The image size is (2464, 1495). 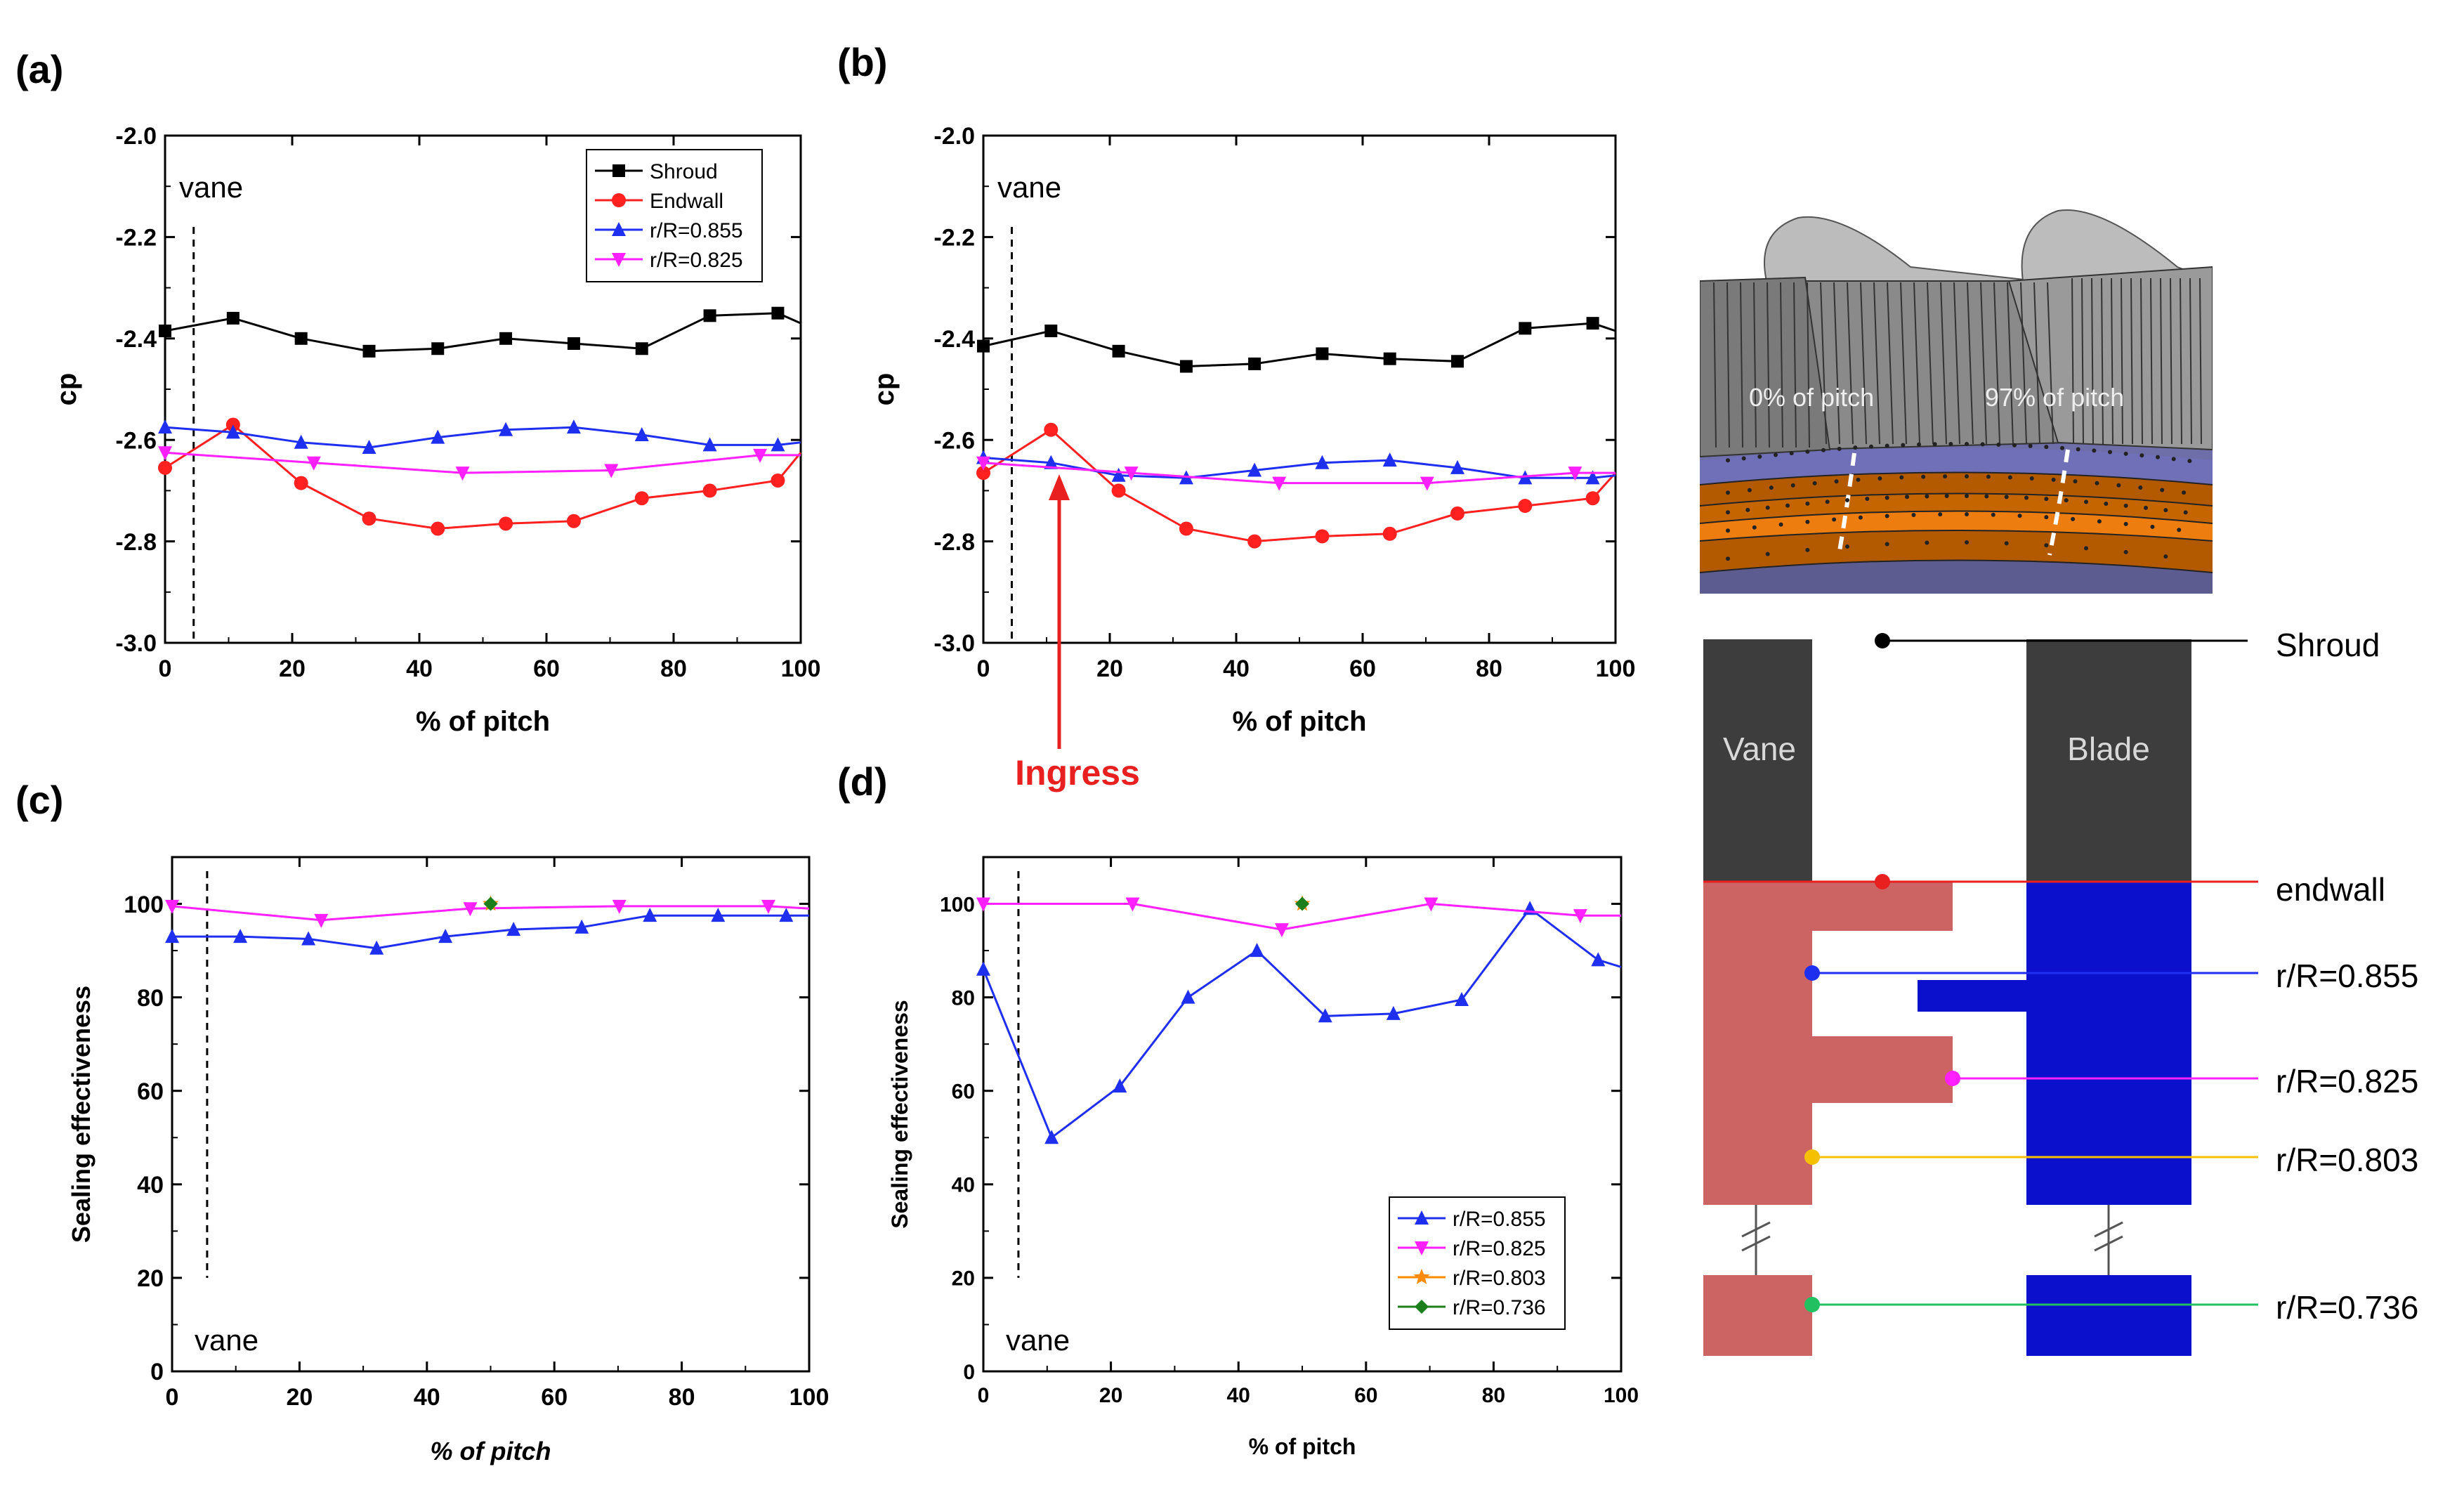 I want to click on vane-label: vane, so click(x=226, y=1340).